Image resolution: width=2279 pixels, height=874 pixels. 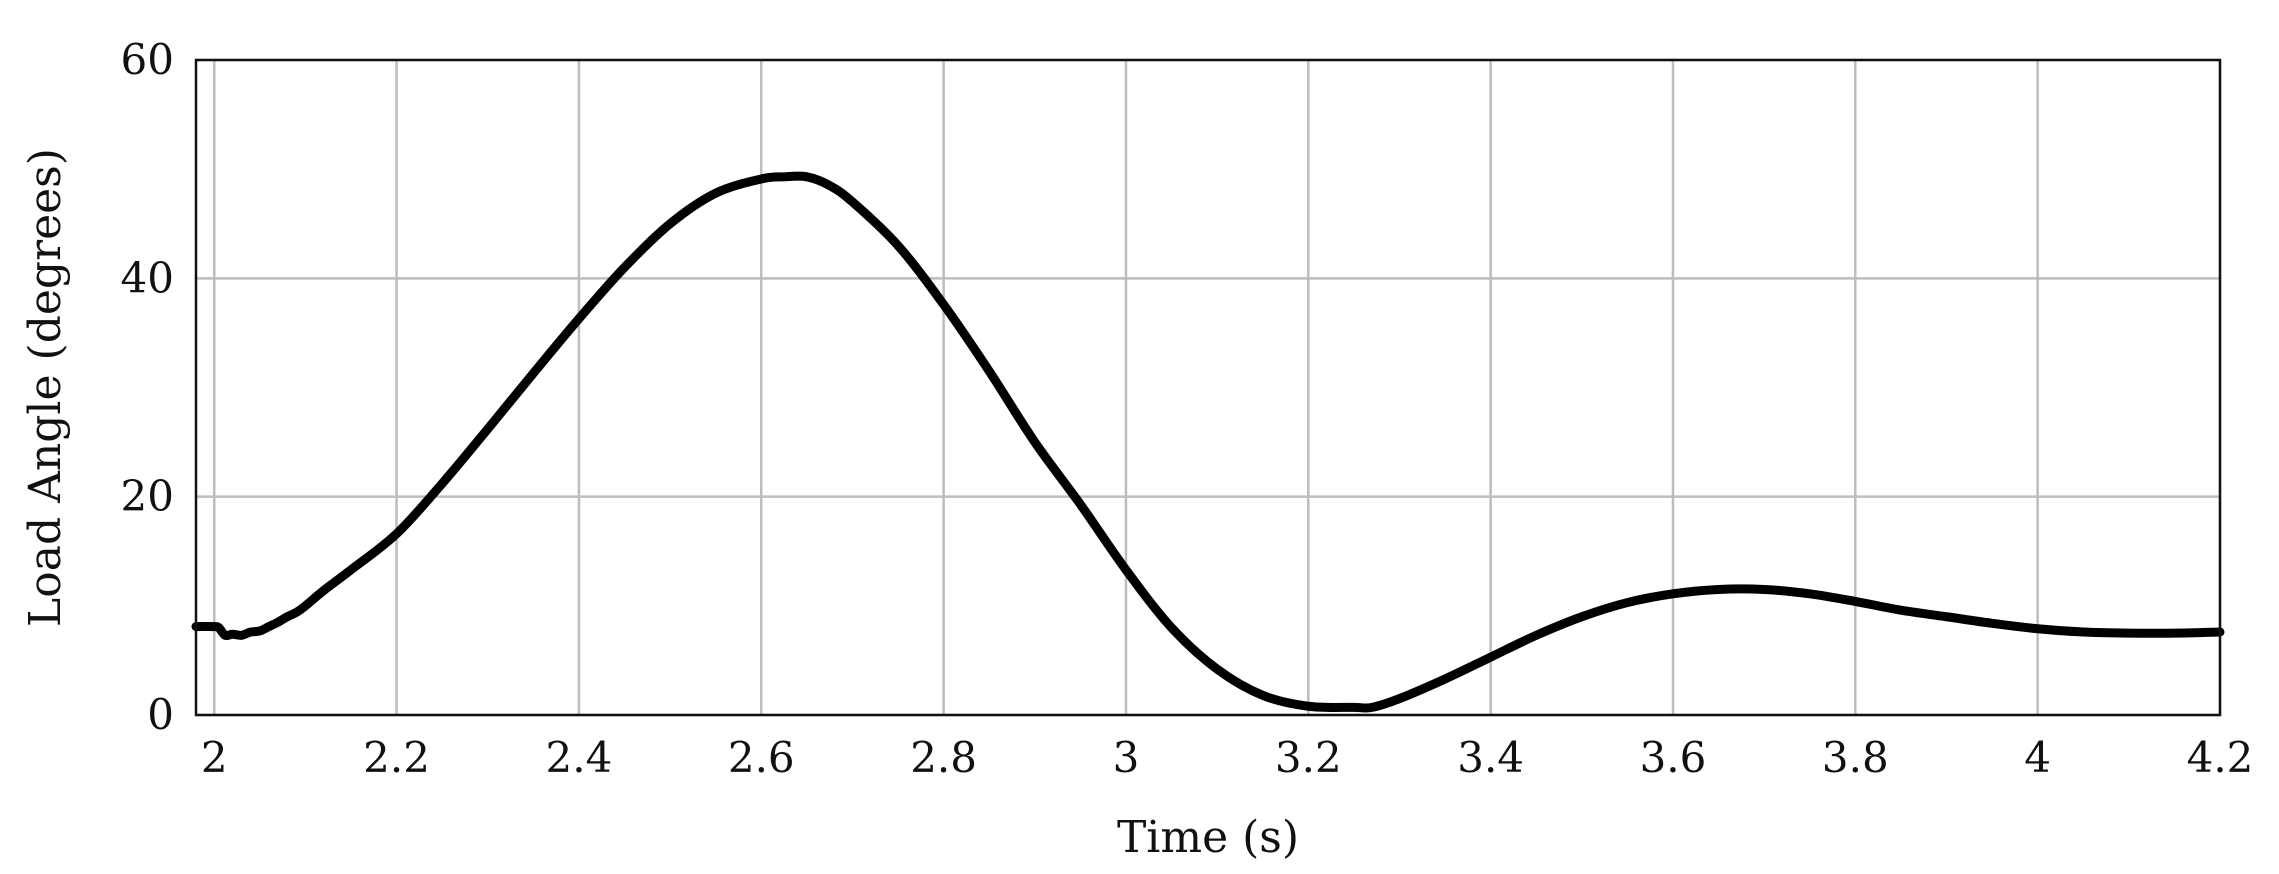 I want to click on x-axis-title: Time (s), so click(x=1208, y=837).